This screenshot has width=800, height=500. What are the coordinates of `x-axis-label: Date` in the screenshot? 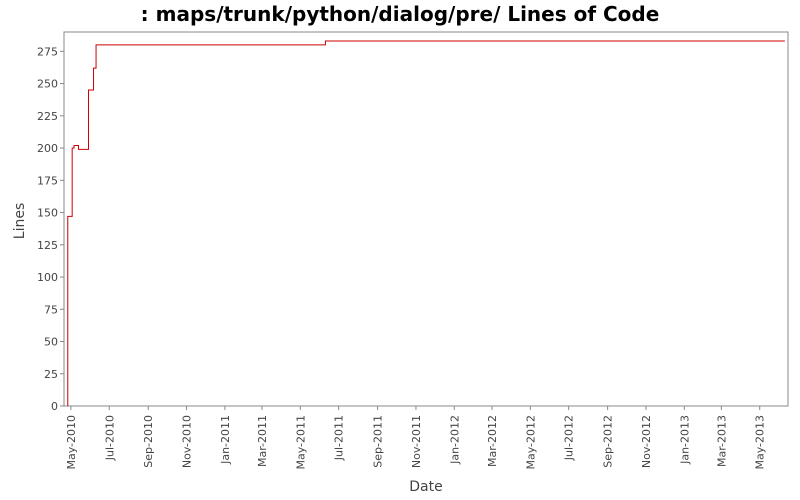 It's located at (425, 487).